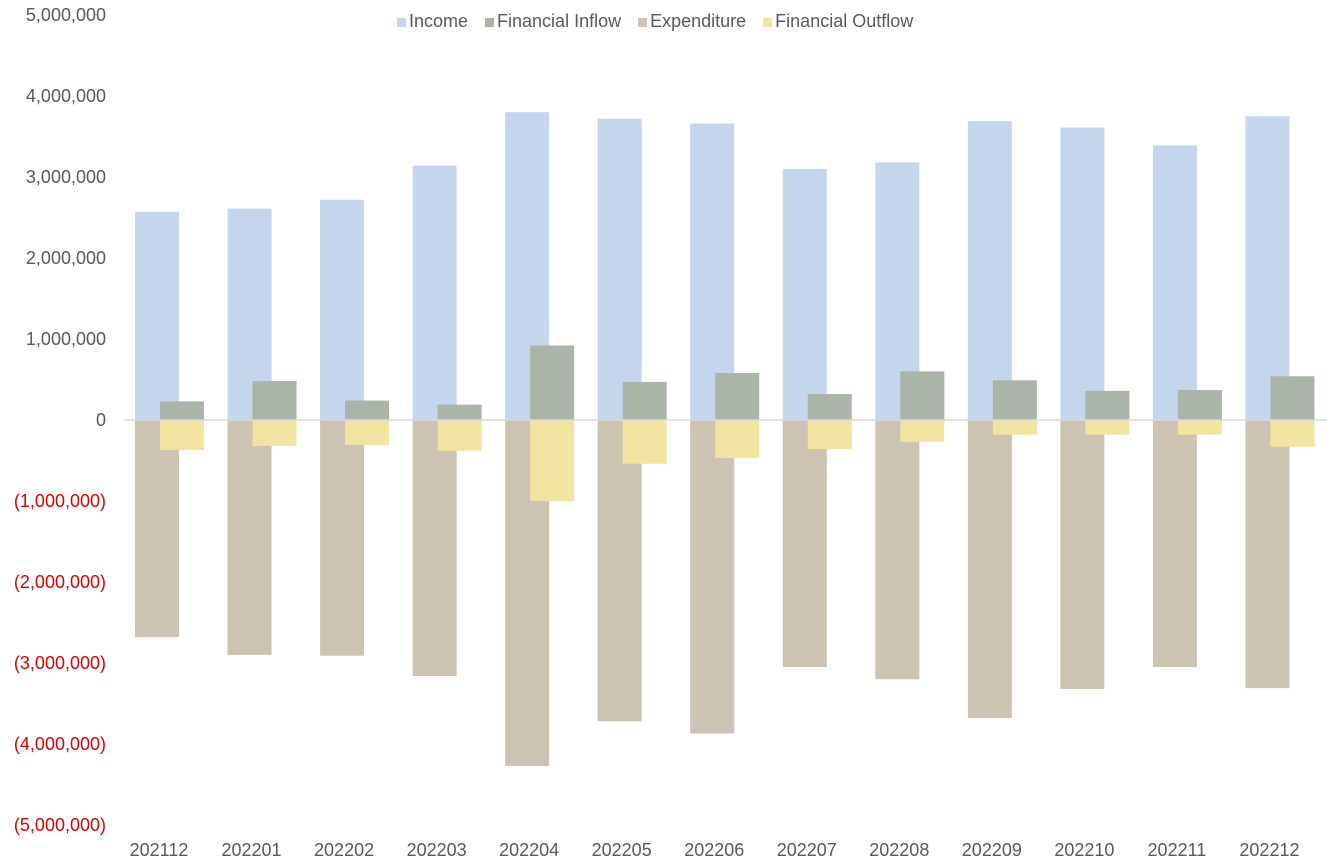  Describe the element at coordinates (66, 96) in the screenshot. I see `y-tick-label: 4,000,000` at that location.